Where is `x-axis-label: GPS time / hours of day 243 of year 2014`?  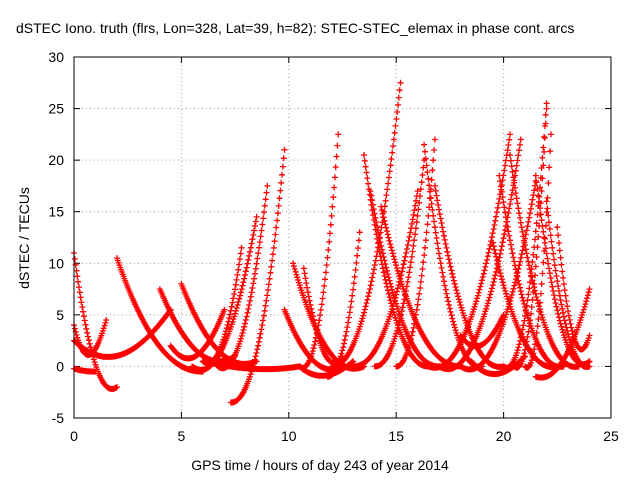
x-axis-label: GPS time / hours of day 243 of year 2014 is located at coordinates (320, 465).